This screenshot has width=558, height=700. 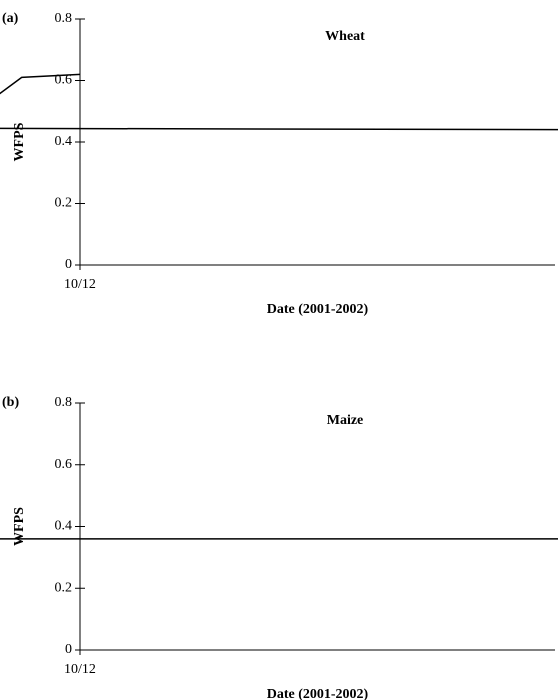 What do you see at coordinates (10, 18) in the screenshot?
I see `panel-label: (a)` at bounding box center [10, 18].